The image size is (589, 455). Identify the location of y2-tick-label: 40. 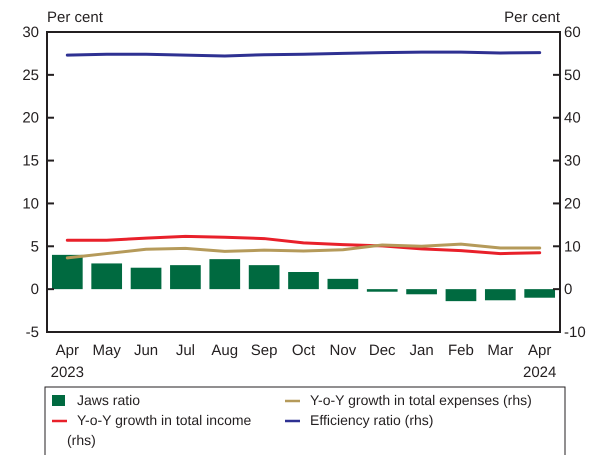
(572, 118).